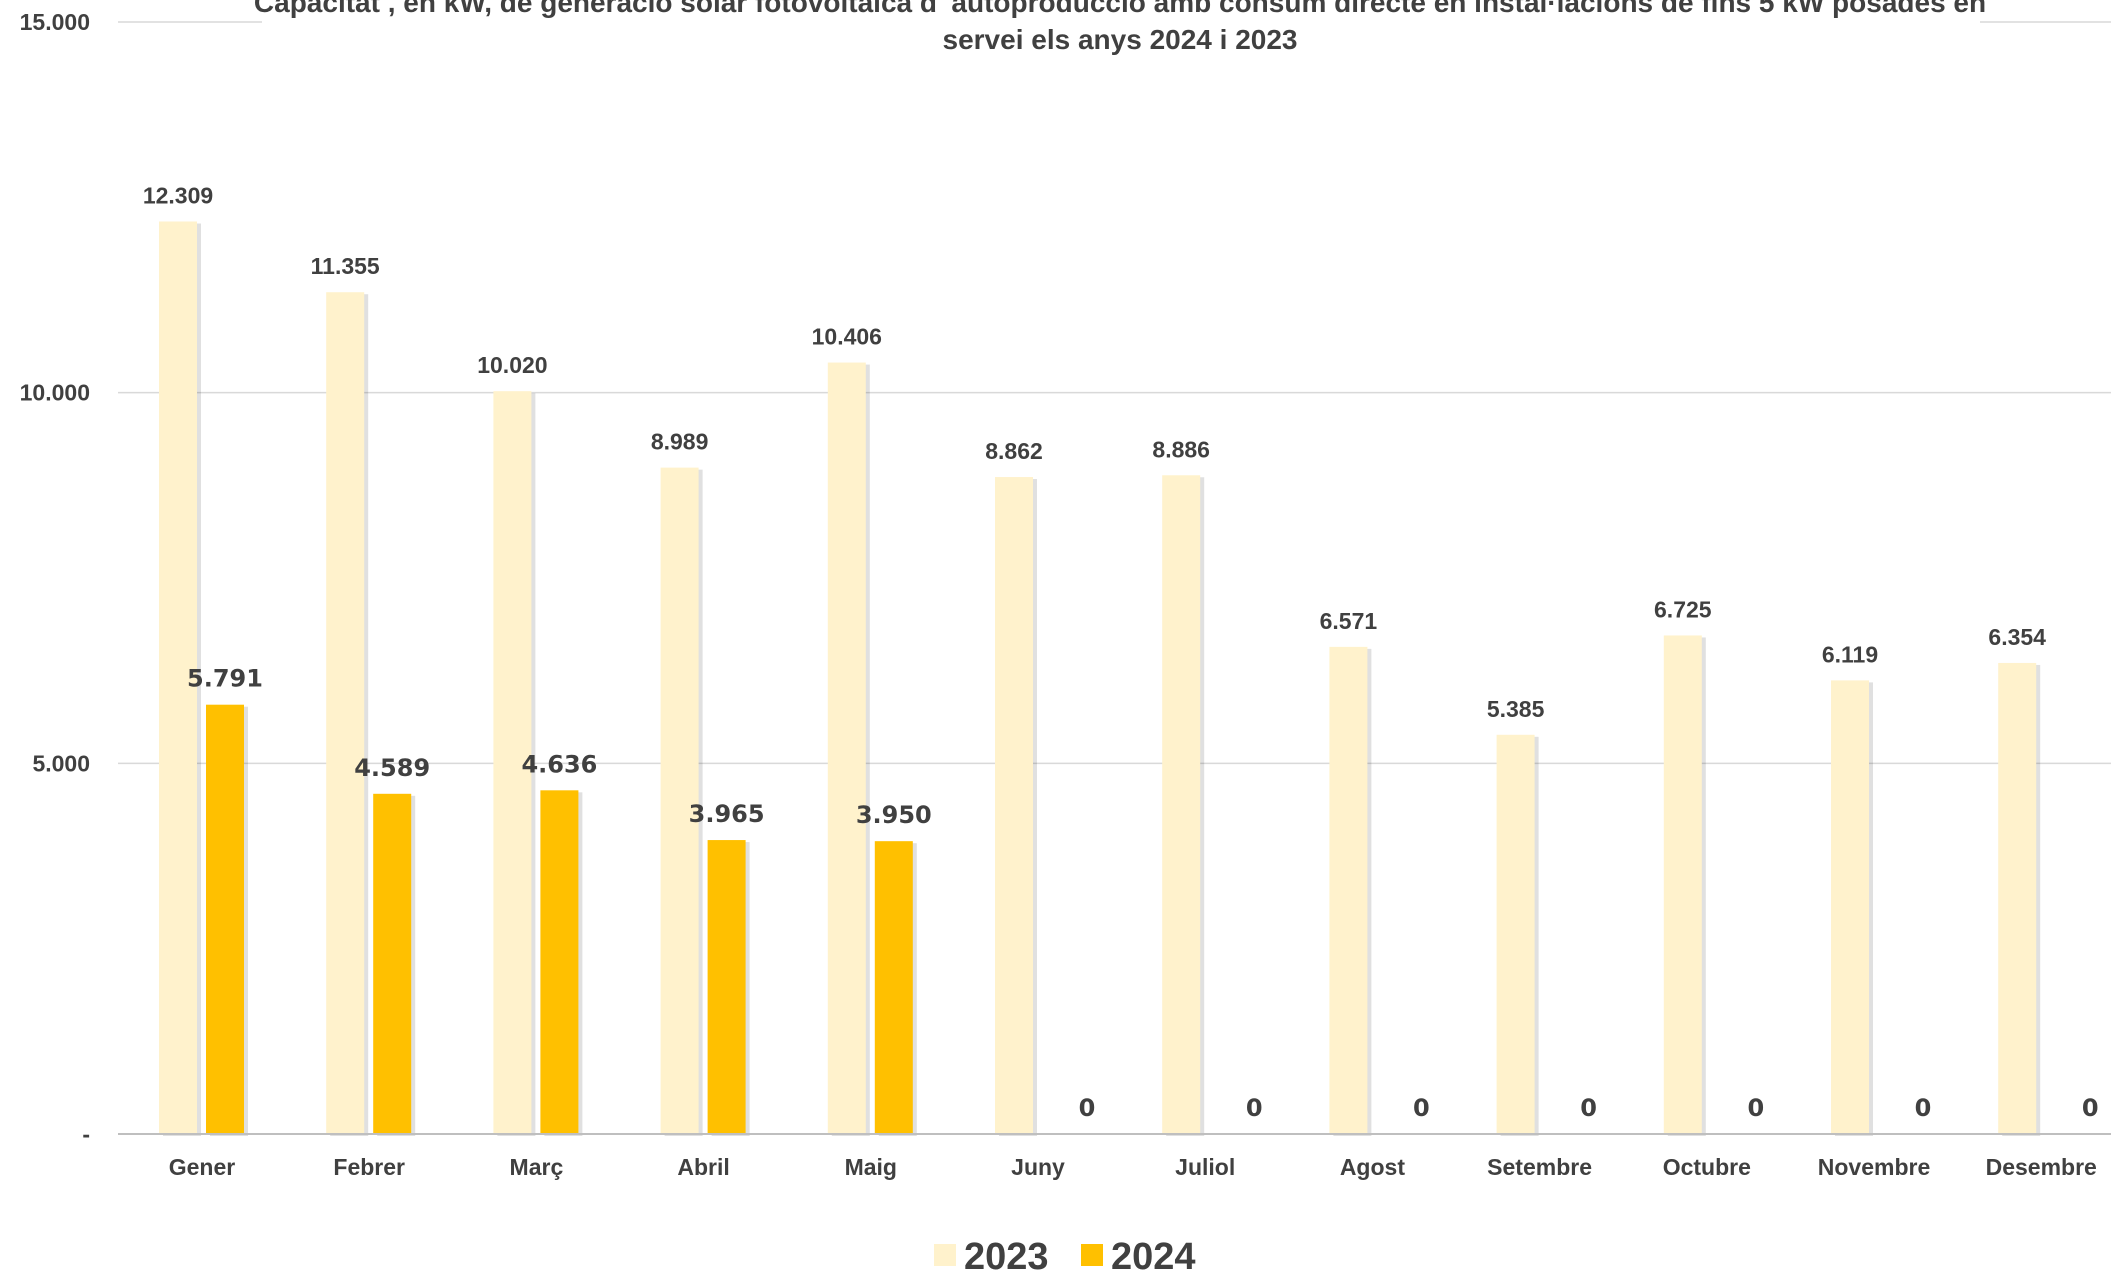 This screenshot has height=1273, width=2111. I want to click on data-label-2023: 8.989, so click(680, 442).